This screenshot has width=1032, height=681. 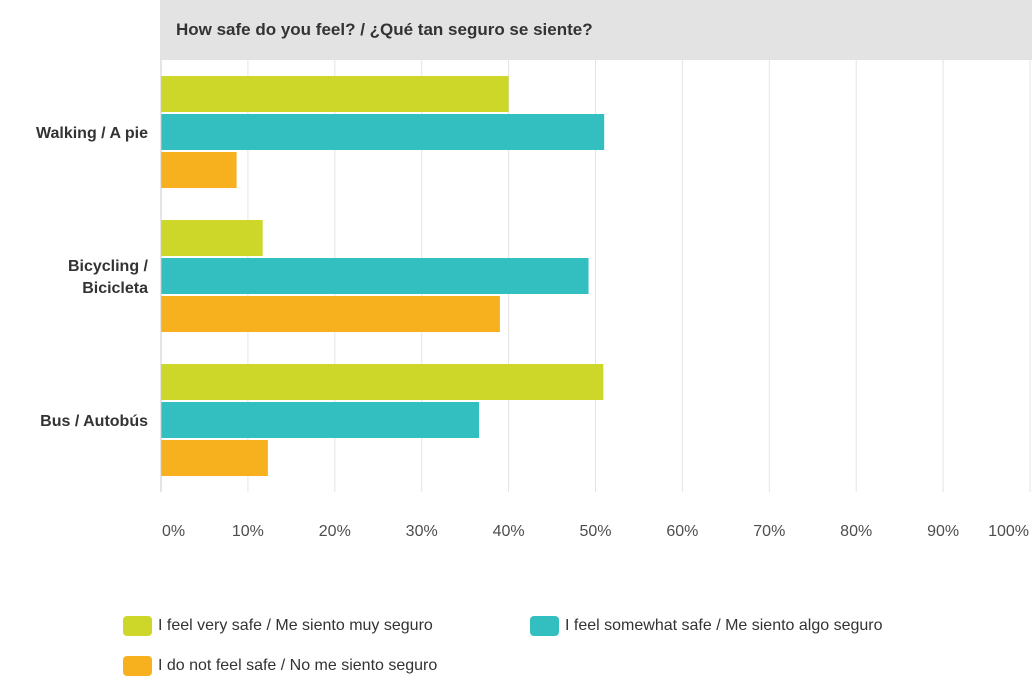 I want to click on x-tick-label: 20%, so click(x=335, y=531).